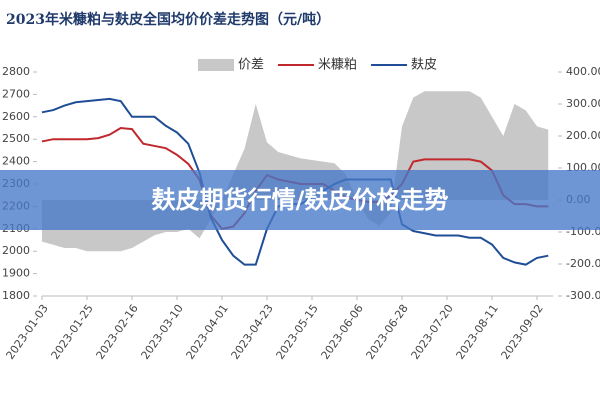 This screenshot has height=400, width=600. Describe the element at coordinates (337, 65) in the screenshot. I see `legend-label: 米糠粕` at that location.